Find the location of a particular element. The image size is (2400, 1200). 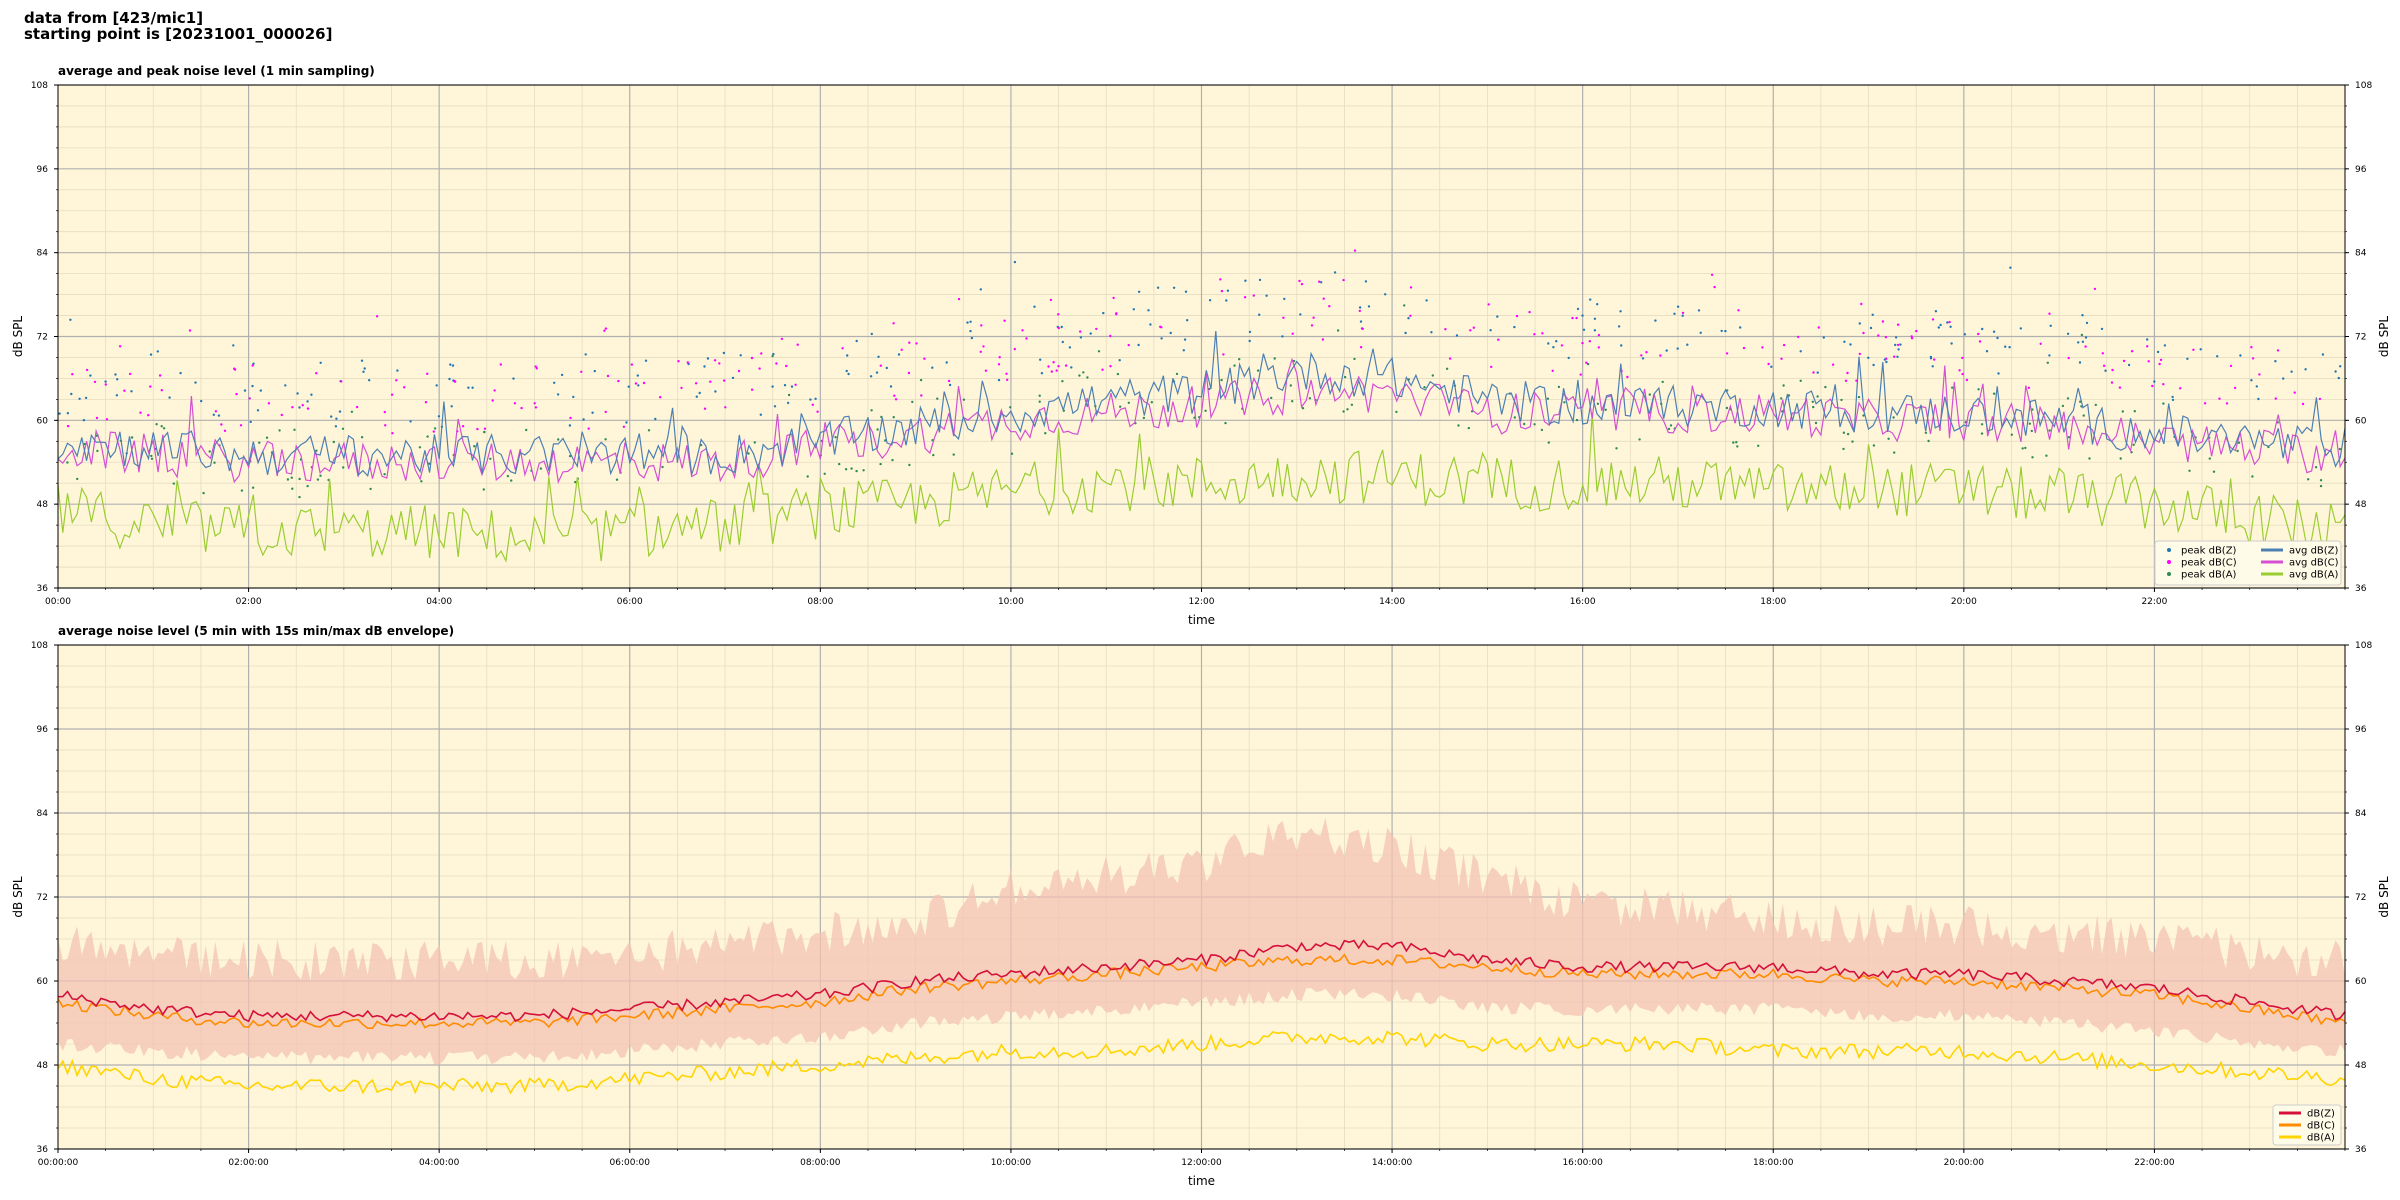

x-tick-label: 20:00 is located at coordinates (1964, 602).